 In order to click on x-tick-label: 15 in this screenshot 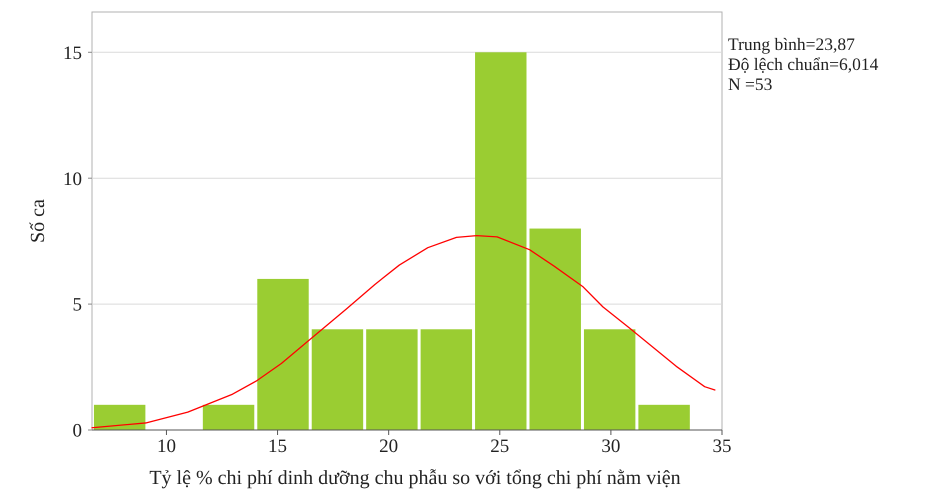, I will do `click(278, 446)`.